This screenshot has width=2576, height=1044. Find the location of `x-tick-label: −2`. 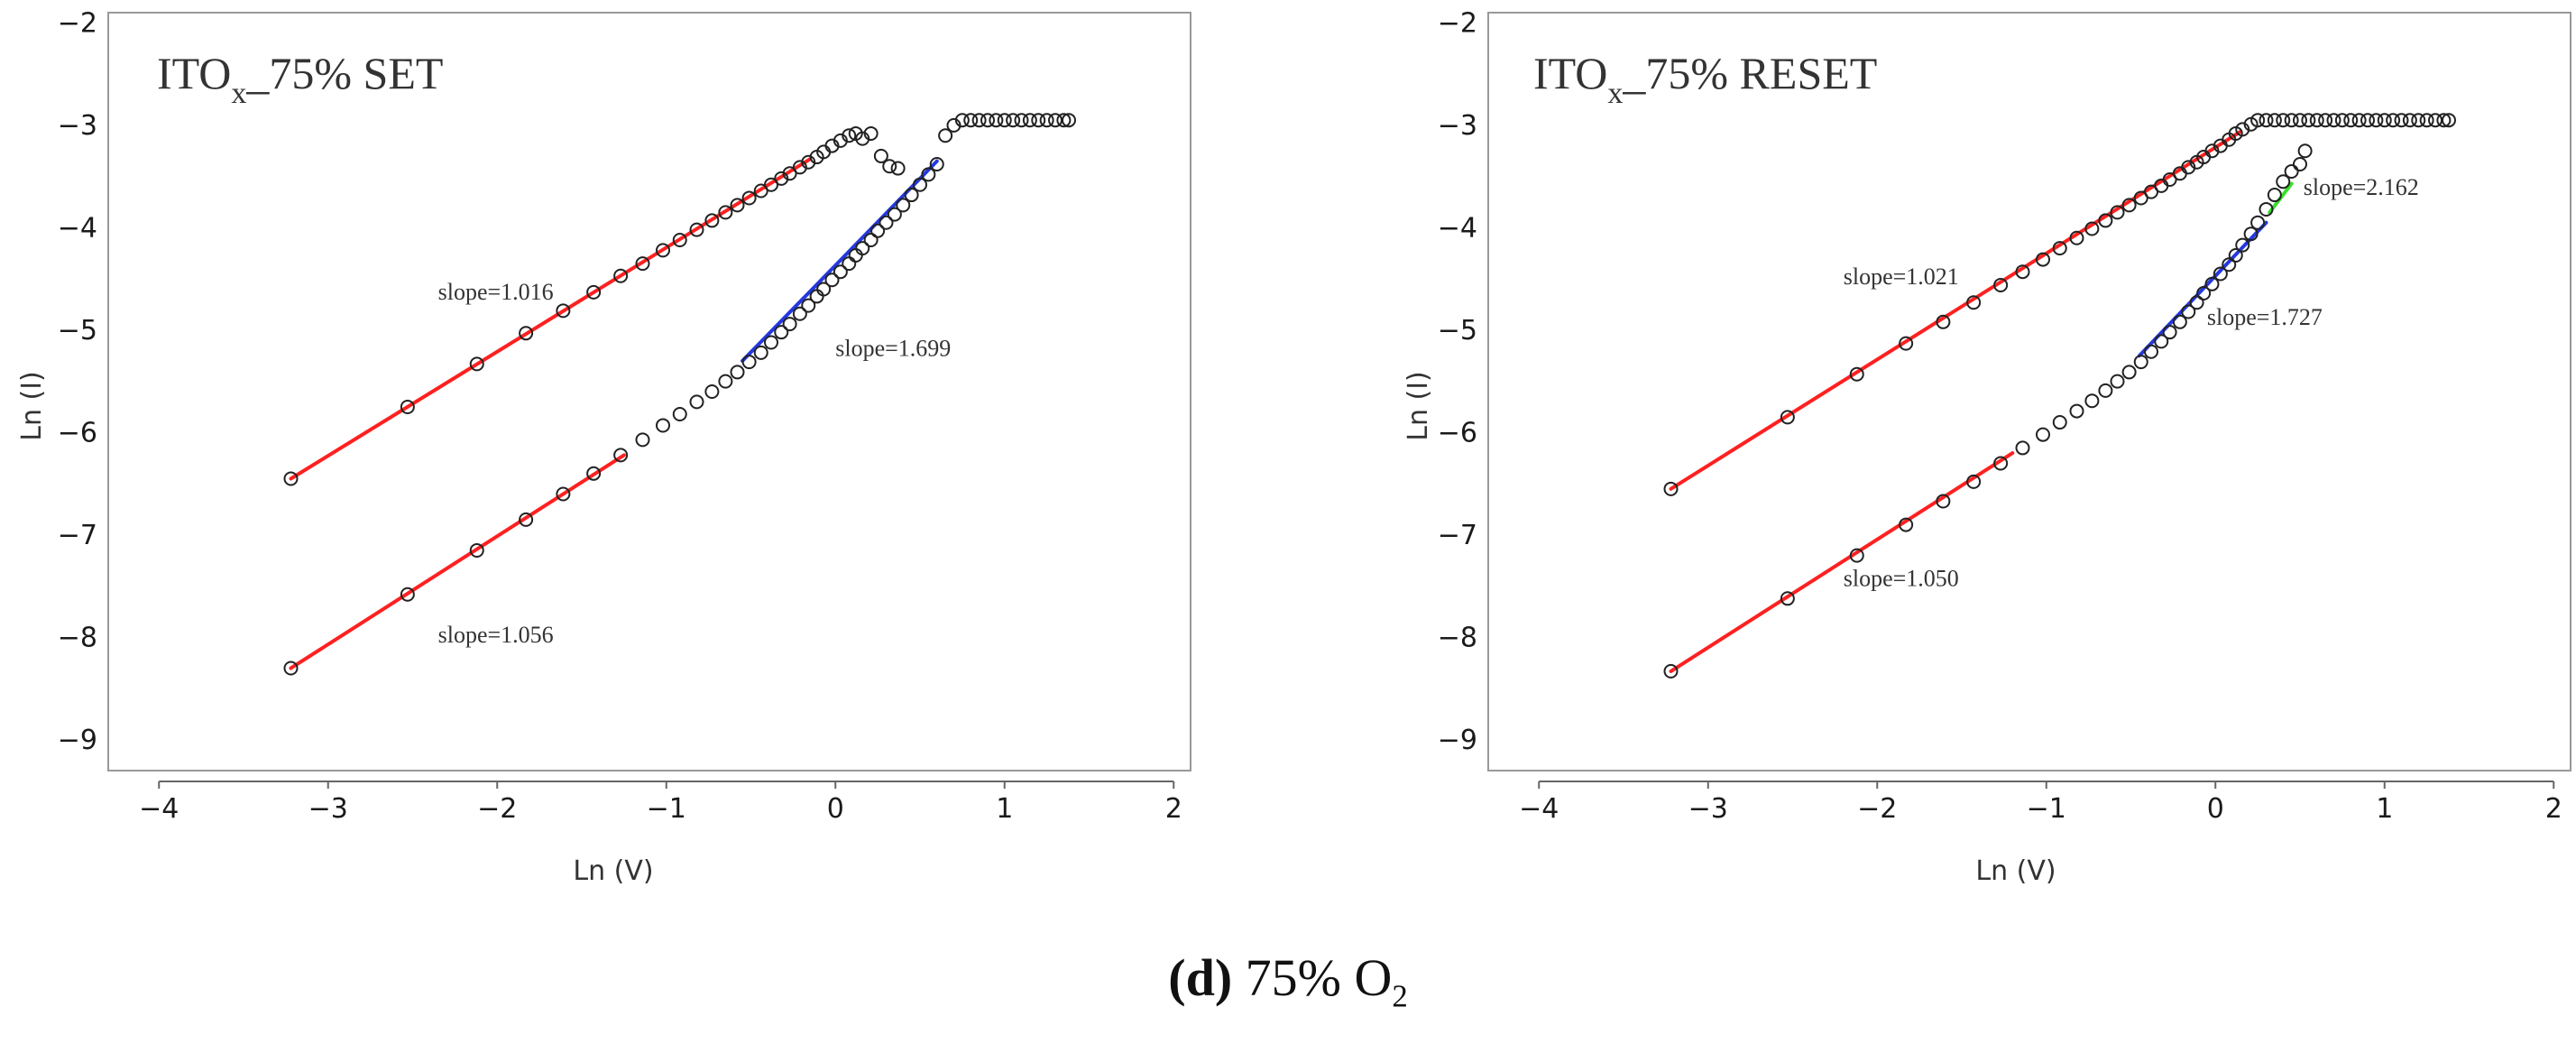

x-tick-label: −2 is located at coordinates (1877, 809).